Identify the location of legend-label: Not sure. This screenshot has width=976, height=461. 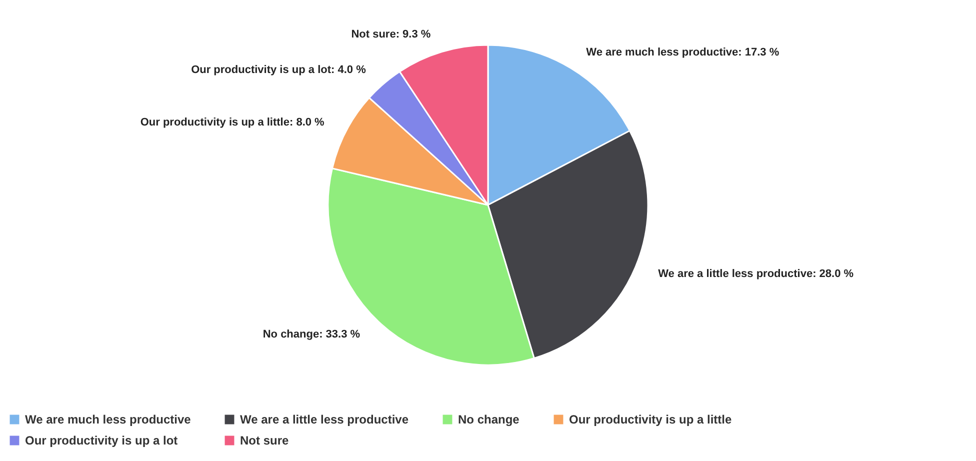
(264, 441).